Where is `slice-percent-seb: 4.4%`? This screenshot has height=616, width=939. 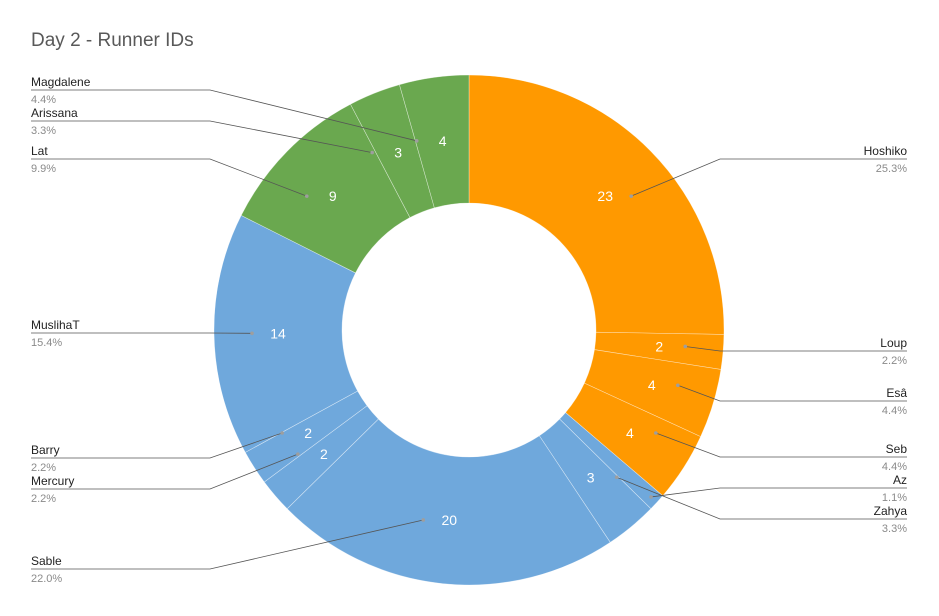
slice-percent-seb: 4.4% is located at coordinates (894, 467).